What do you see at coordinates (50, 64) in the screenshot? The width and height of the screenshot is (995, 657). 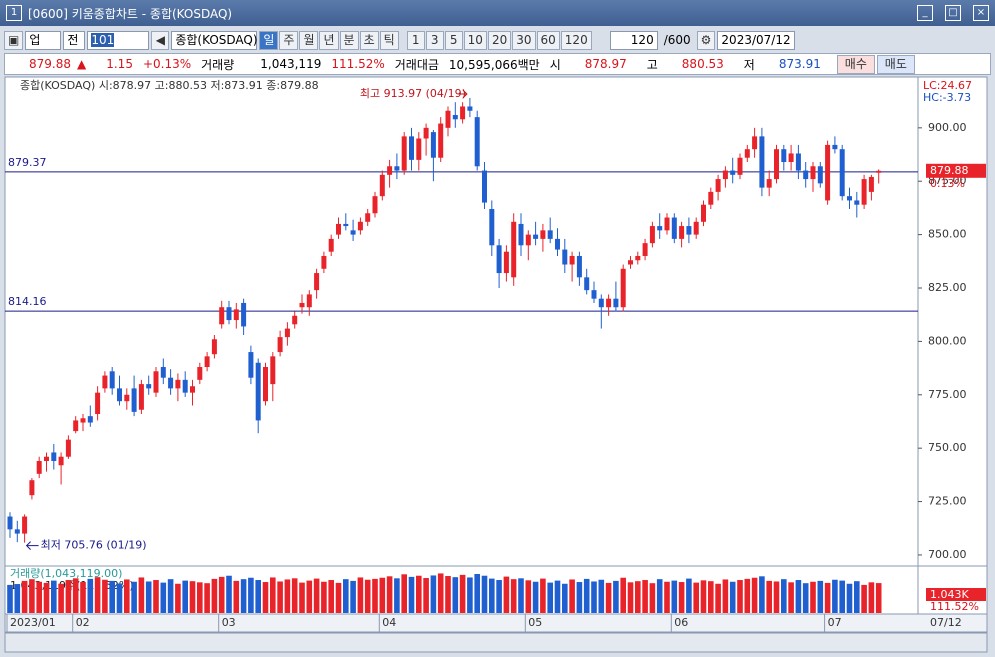 I see `price: 879.88` at bounding box center [50, 64].